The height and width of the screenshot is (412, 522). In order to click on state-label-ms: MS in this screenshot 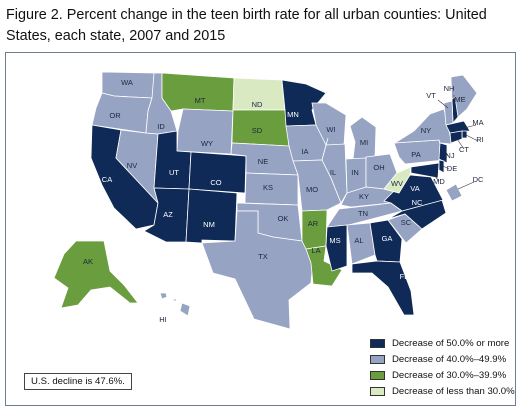, I will do `click(334, 240)`.